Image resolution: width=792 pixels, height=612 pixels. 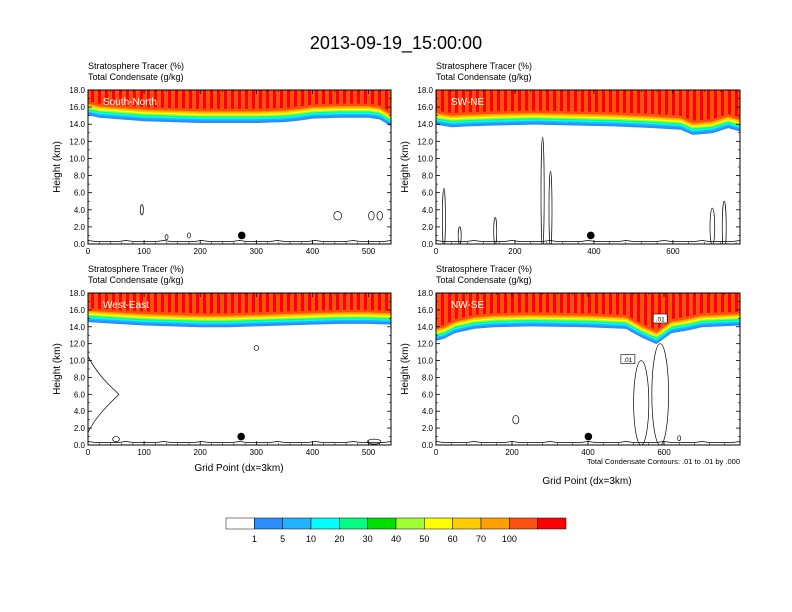 I want to click on y-tick-label: 2.0, so click(x=80, y=227).